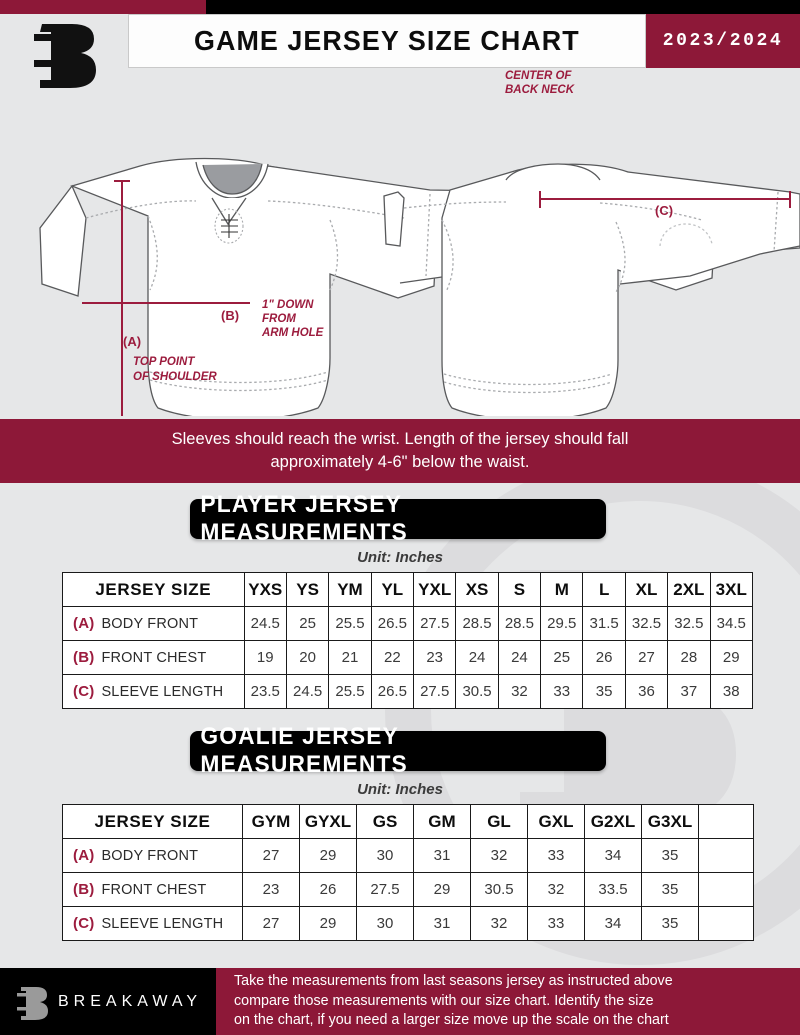  I want to click on player-column-header: YL, so click(392, 589).